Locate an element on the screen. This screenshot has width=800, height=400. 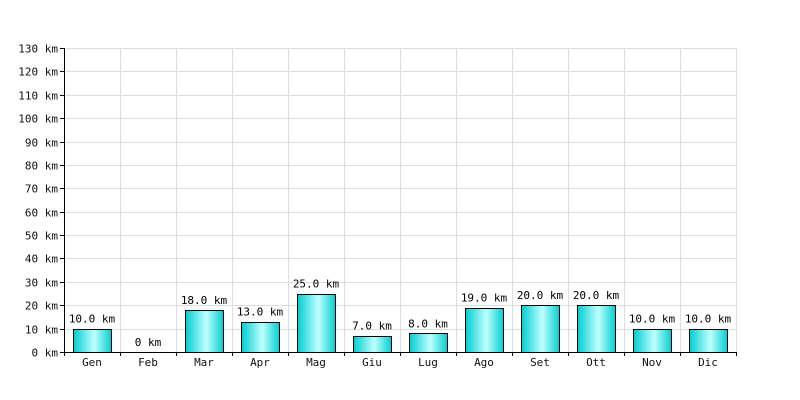
bars is located at coordinates (400, 323).